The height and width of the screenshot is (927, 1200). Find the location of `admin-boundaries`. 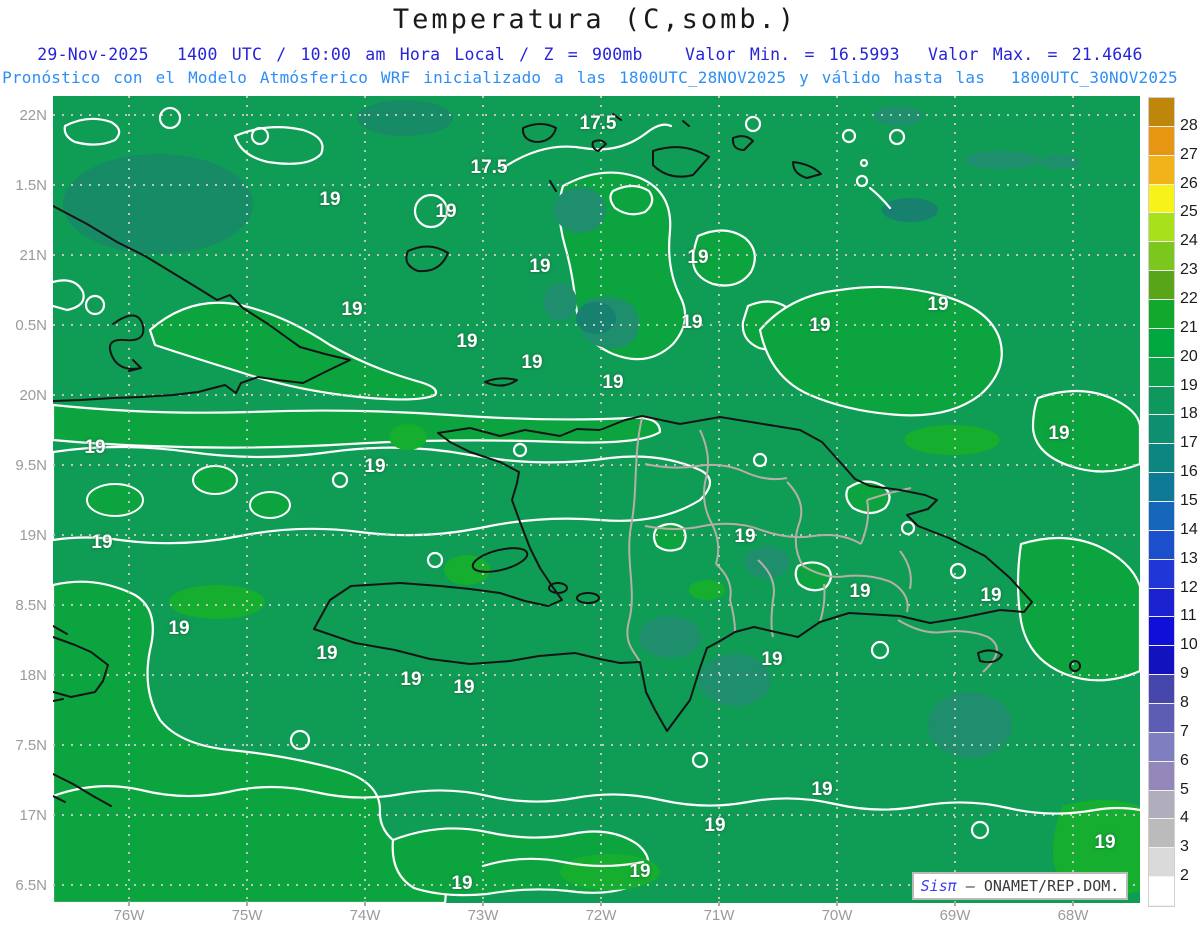

admin-boundaries is located at coordinates (812, 545).